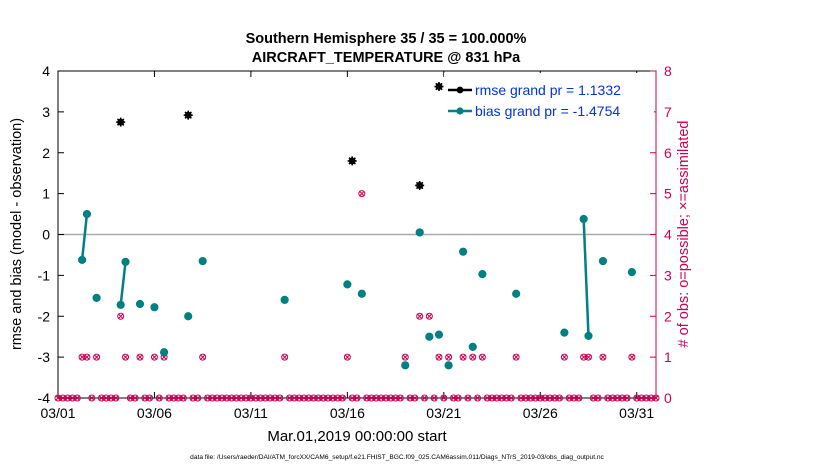 The width and height of the screenshot is (830, 470). Describe the element at coordinates (46, 153) in the screenshot. I see `left-y-tick-label: 2` at that location.